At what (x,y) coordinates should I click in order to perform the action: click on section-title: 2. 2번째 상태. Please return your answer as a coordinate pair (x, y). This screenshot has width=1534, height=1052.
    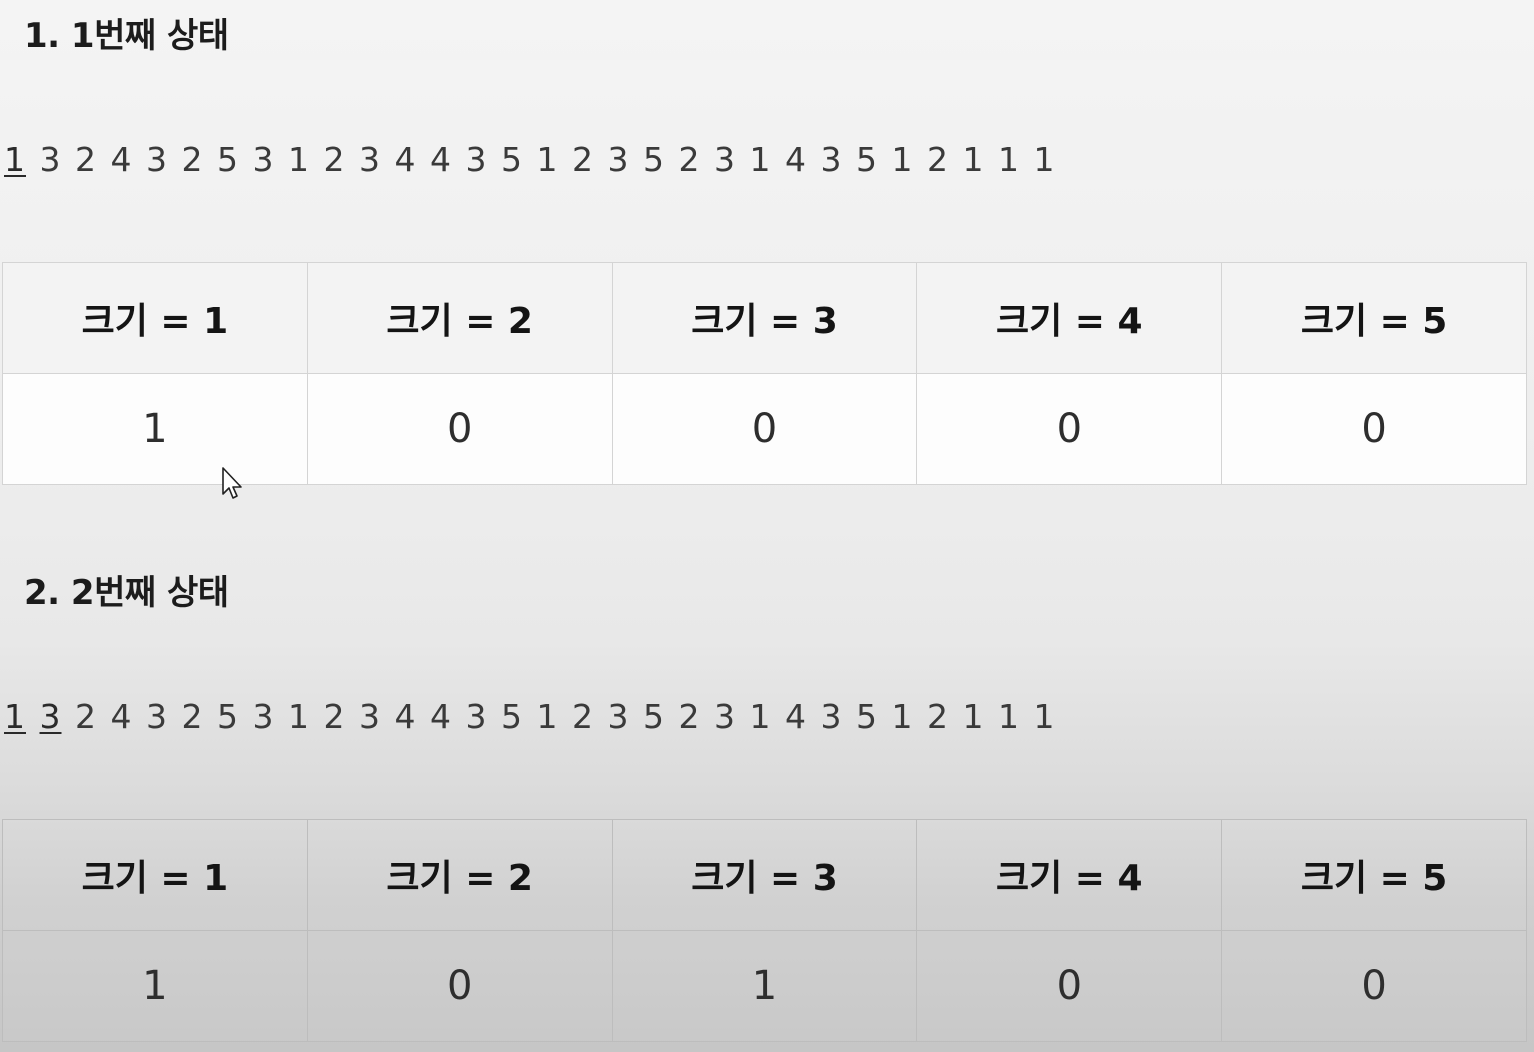
    Looking at the image, I should click on (126, 593).